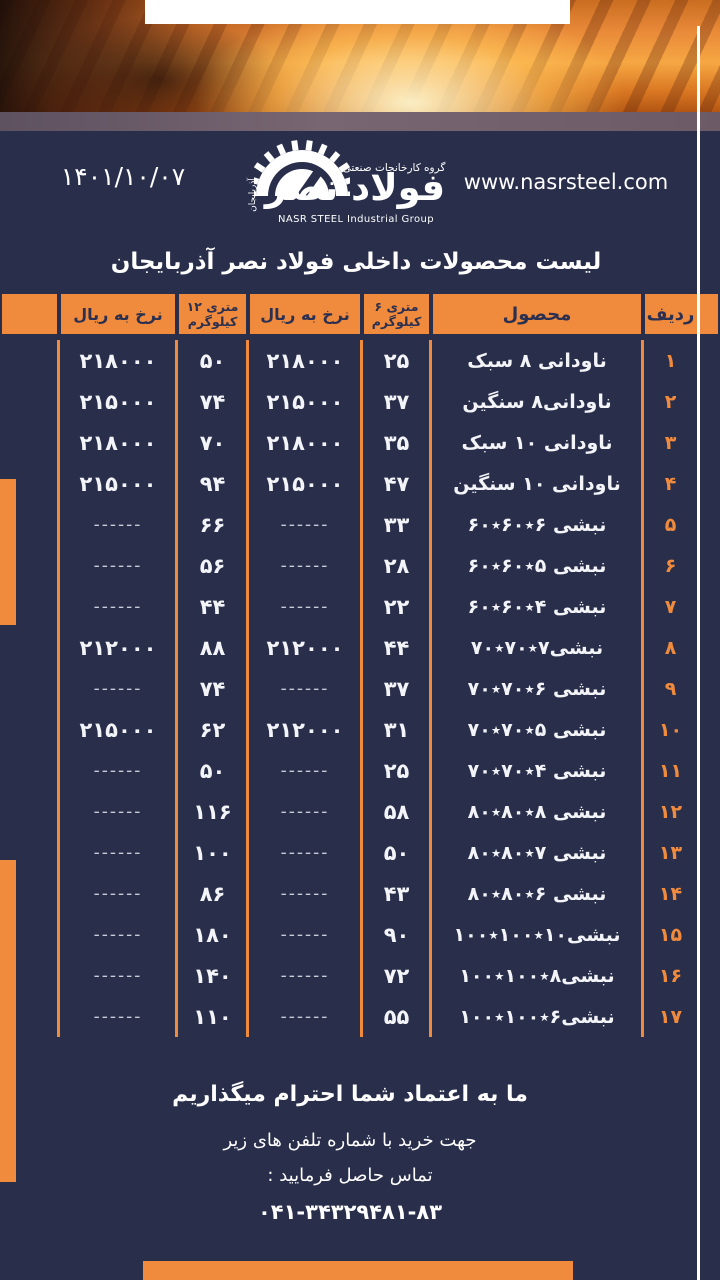  I want to click on header-spare, so click(29, 317).